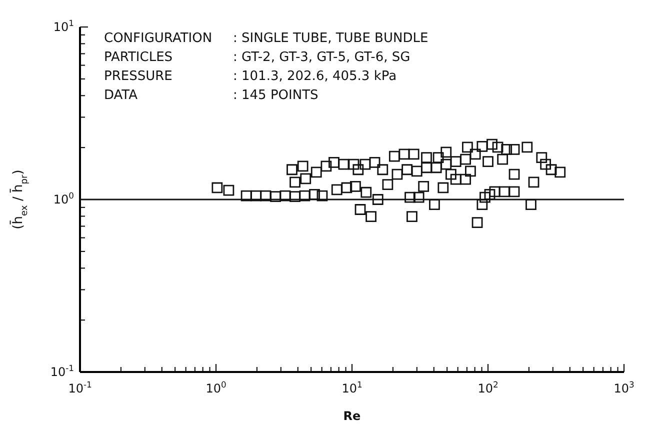 The image size is (649, 429). I want to click on text: PARTICLES : GT-2, GT-3, GT-5, GT-6, SG, so click(257, 57).